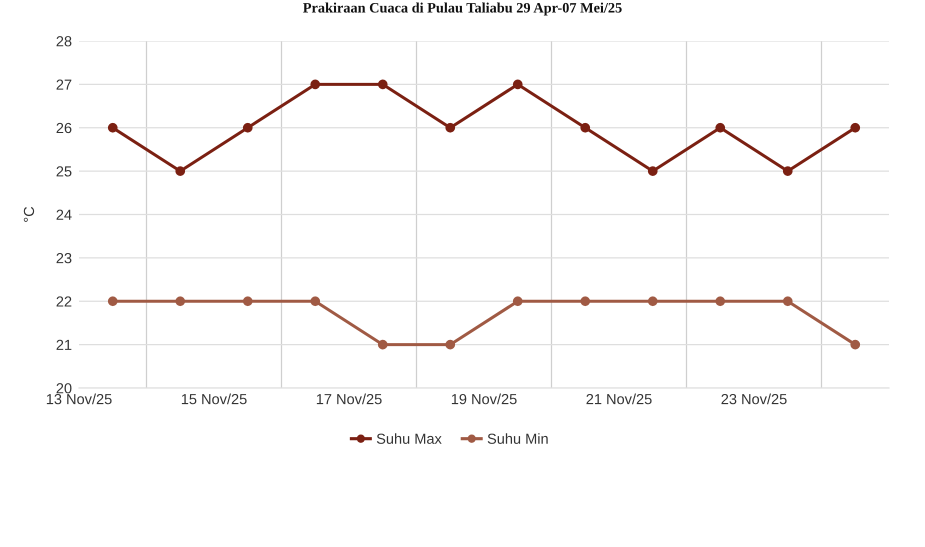 The height and width of the screenshot is (547, 925). What do you see at coordinates (64, 301) in the screenshot?
I see `y-tick-label: 22` at bounding box center [64, 301].